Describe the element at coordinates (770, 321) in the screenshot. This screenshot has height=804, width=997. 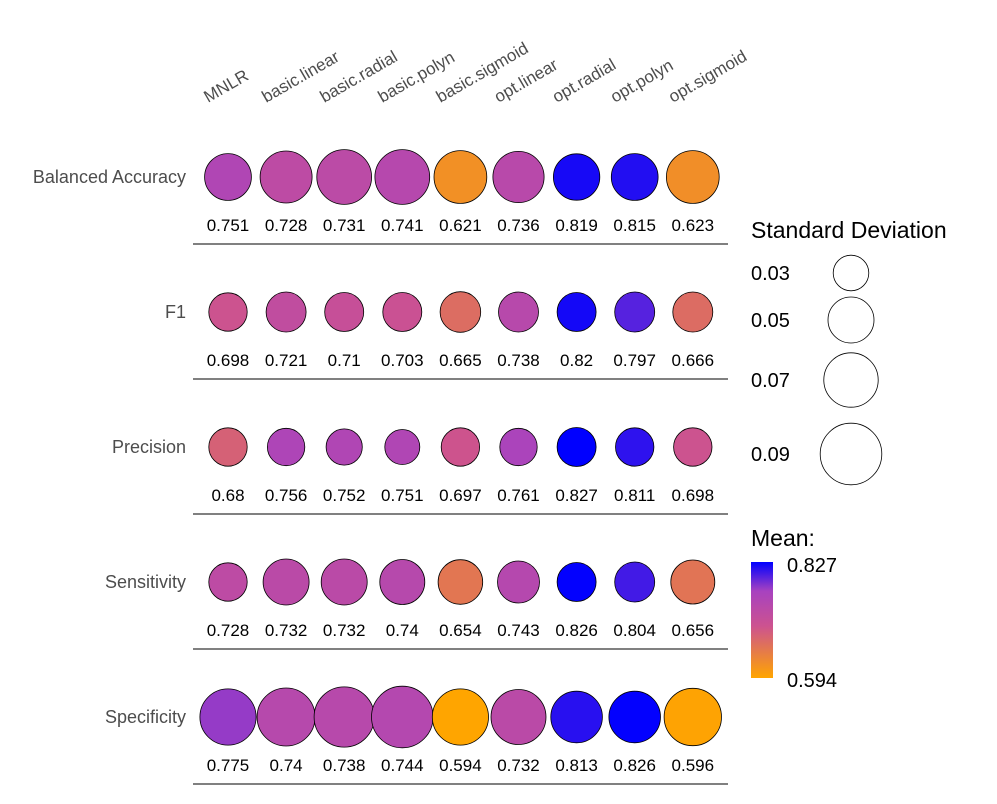
I see `size-legend-label: 0.05` at that location.